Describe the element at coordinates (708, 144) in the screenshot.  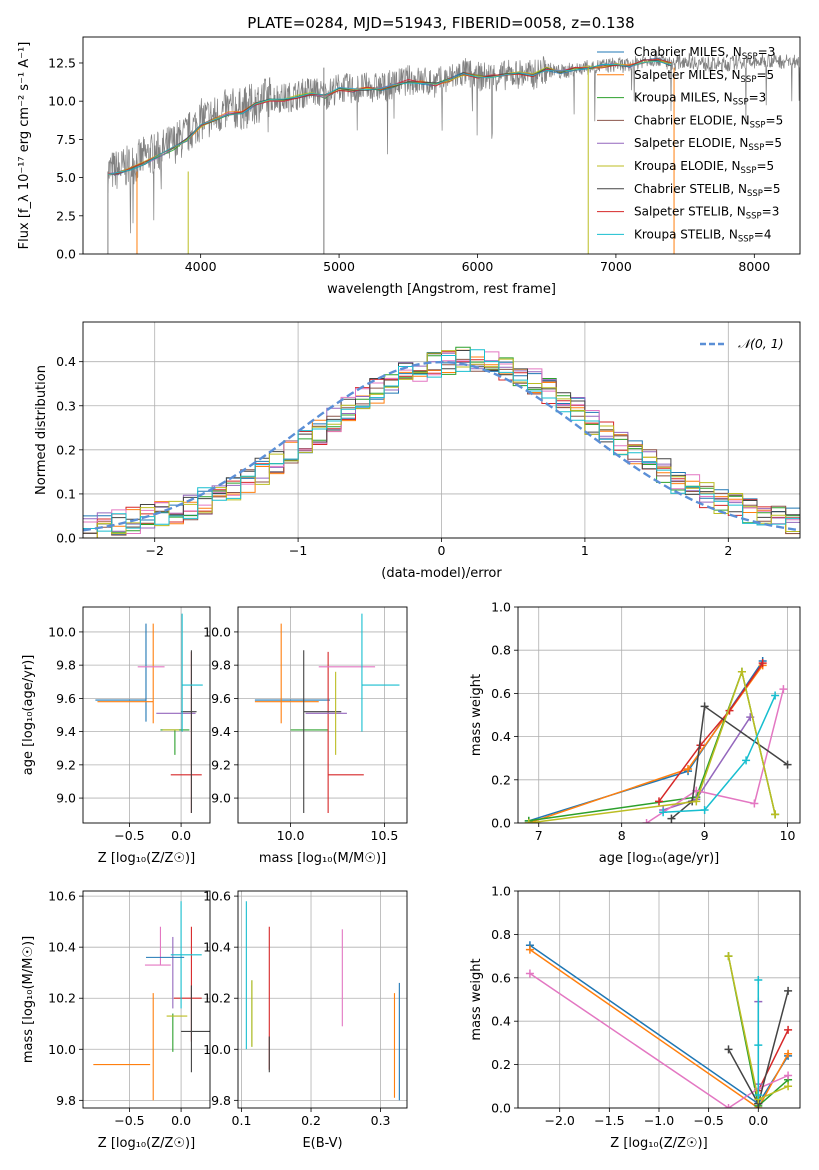
I see `legend-entry: Salpeter ELODIE, NSSP=5` at that location.